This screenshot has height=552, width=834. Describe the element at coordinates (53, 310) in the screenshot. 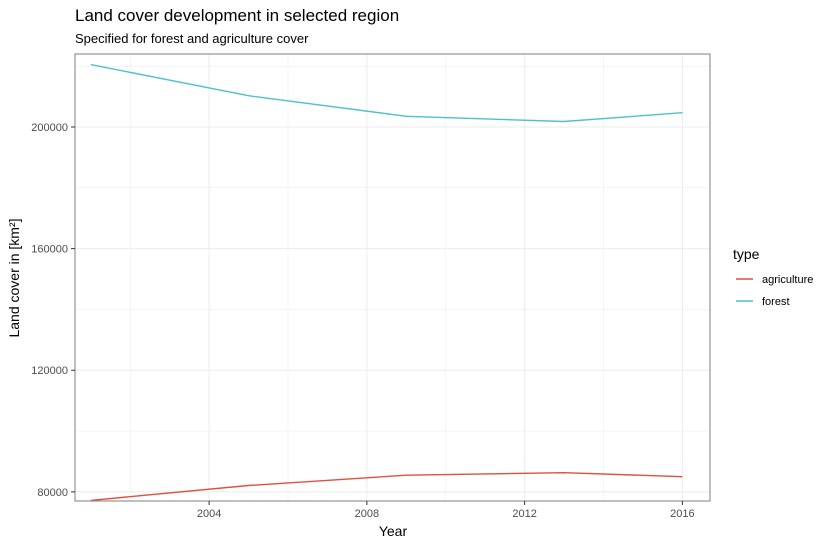

I see `y-axis-ticks: 80000 120000 160000 200000` at that location.